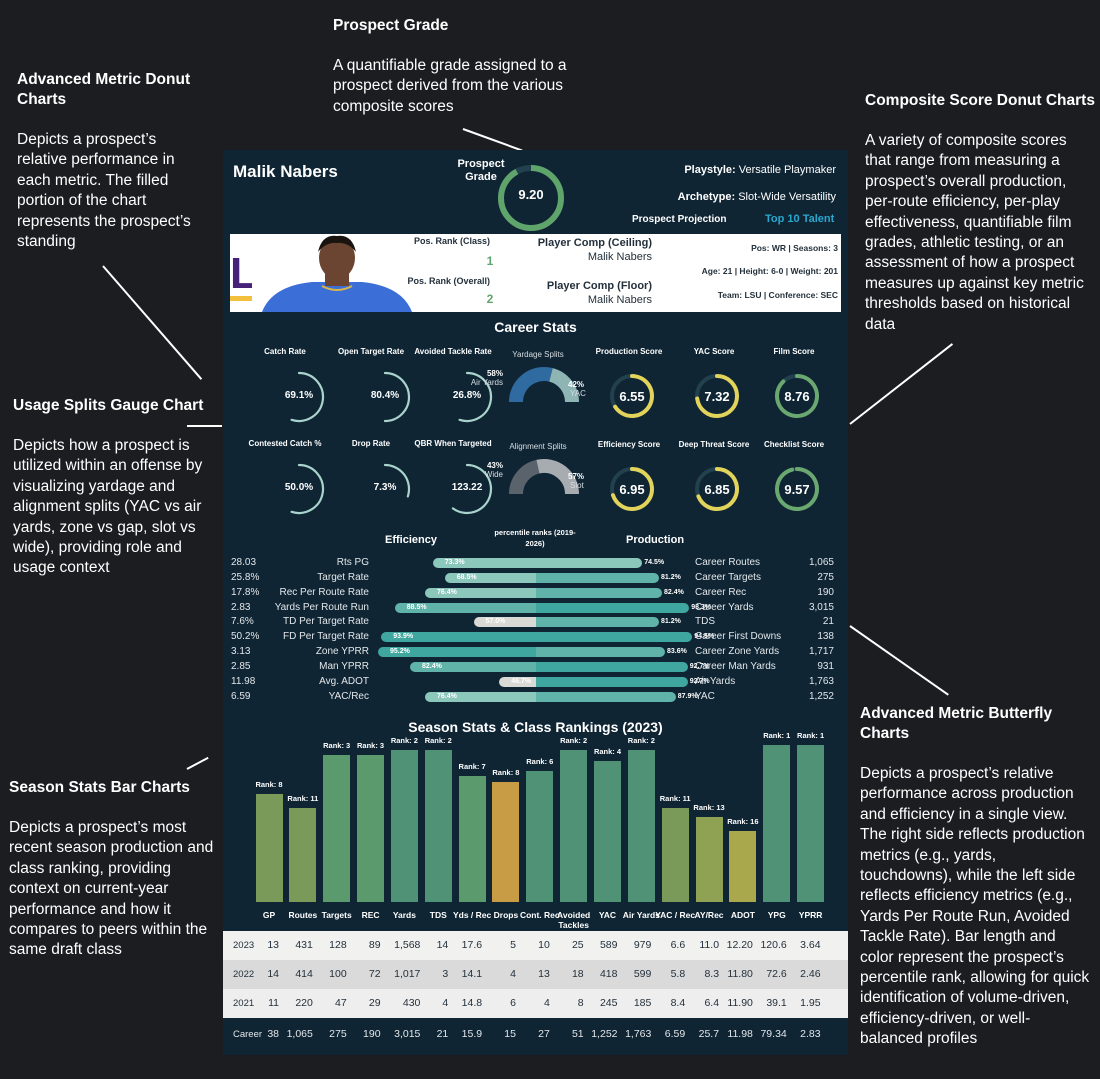  Describe the element at coordinates (608, 974) in the screenshot. I see `table-cell: 418` at that location.